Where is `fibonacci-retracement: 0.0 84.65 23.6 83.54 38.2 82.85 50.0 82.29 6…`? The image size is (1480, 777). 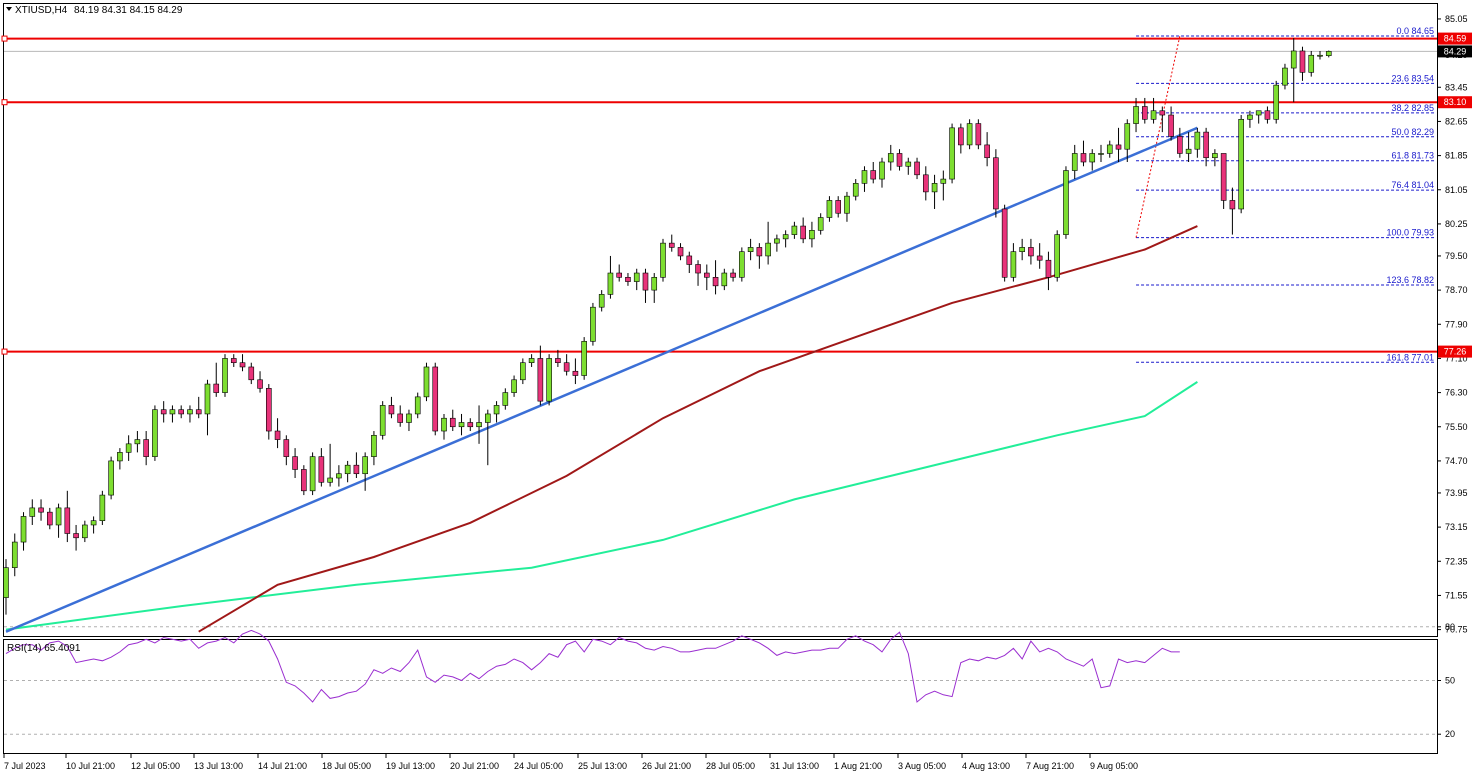 fibonacci-retracement: 0.0 84.65 23.6 83.54 38.2 82.85 50.0 82.29 6… is located at coordinates (1285, 194).